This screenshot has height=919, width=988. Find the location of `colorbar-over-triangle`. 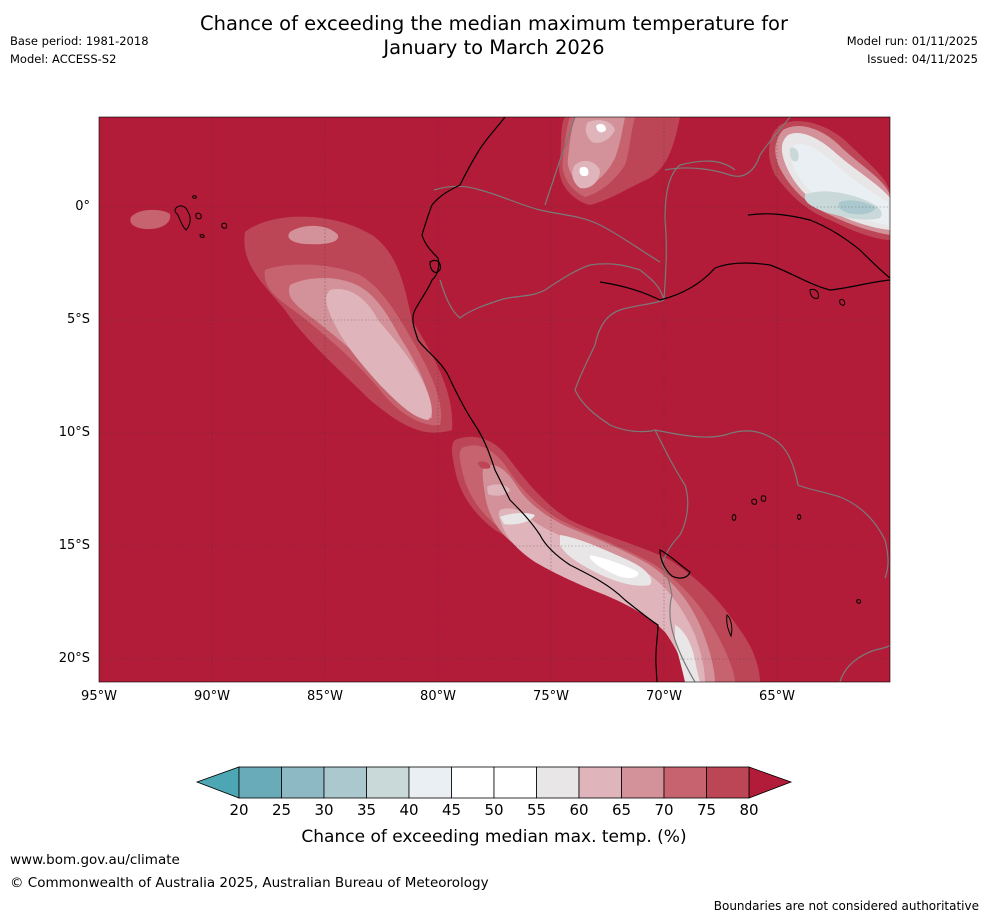

colorbar-over-triangle is located at coordinates (770, 782).